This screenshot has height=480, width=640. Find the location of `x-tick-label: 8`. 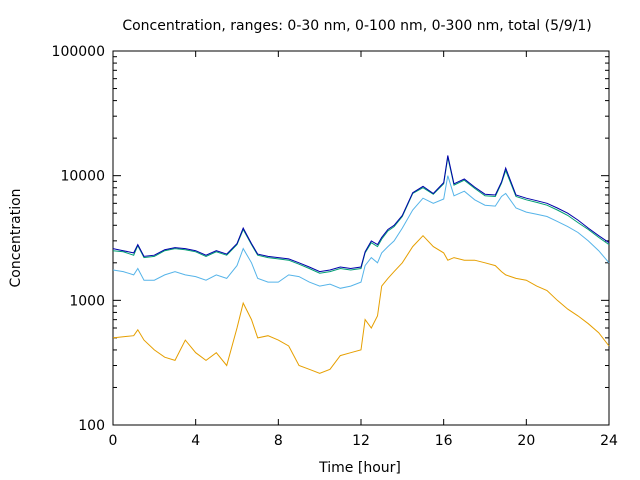

x-tick-label: 8 is located at coordinates (278, 441).